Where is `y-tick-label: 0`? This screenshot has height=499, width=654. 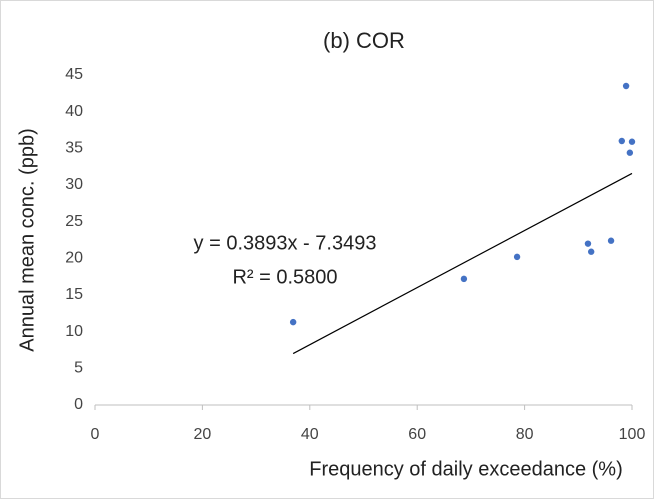 y-tick-label: 0 is located at coordinates (78, 404).